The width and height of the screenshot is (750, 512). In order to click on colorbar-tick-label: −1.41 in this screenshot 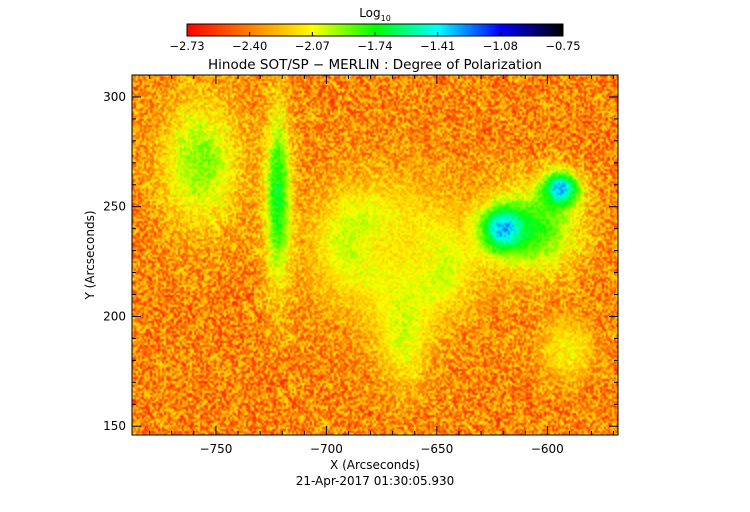, I will do `click(437, 46)`.